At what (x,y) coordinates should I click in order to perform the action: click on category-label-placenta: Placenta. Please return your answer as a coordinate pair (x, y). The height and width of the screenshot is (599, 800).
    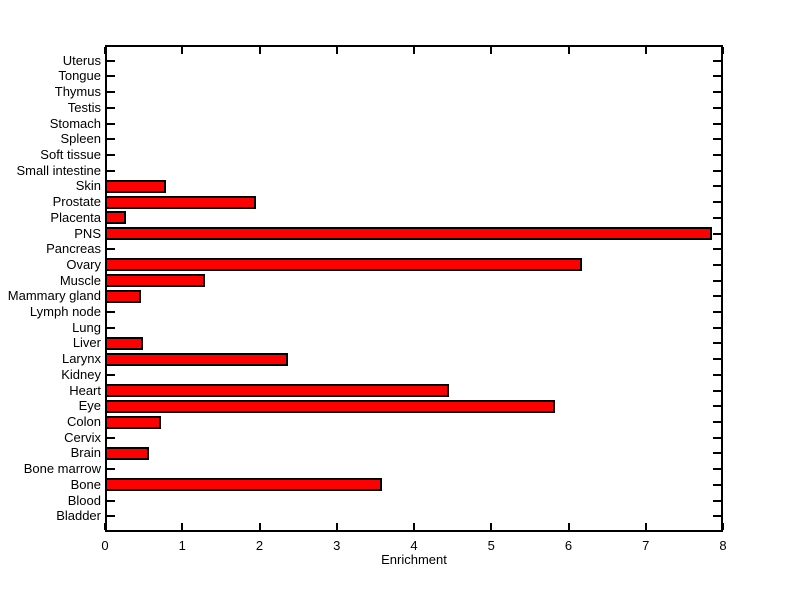
    Looking at the image, I should click on (75, 217).